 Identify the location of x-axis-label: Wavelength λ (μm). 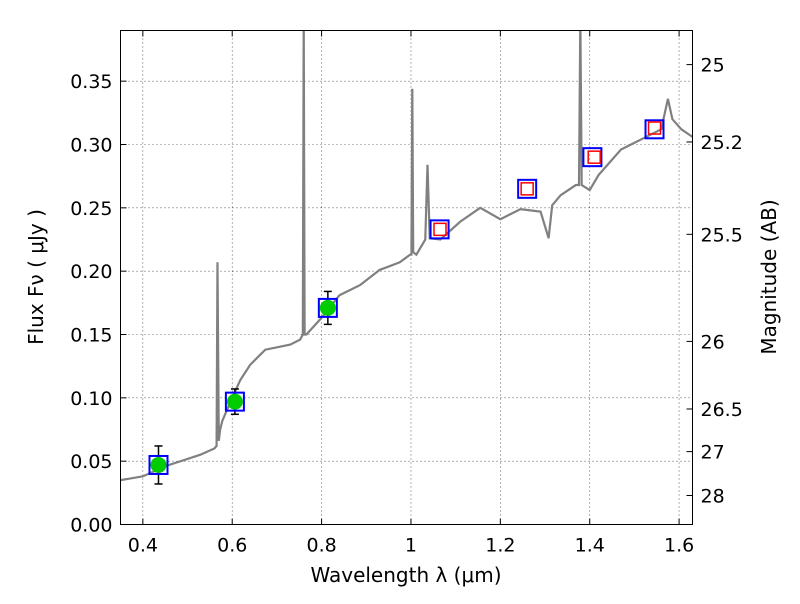
(405, 575).